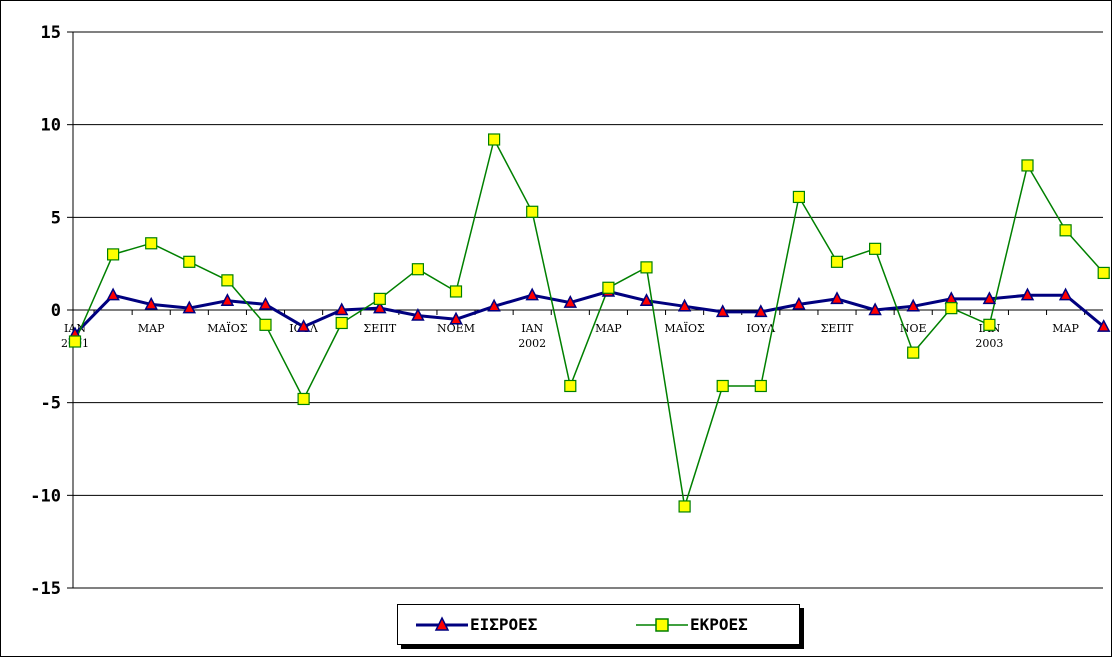  I want to click on legend-label-outflows: ΕΚΡΟΕΣ, so click(719, 624).